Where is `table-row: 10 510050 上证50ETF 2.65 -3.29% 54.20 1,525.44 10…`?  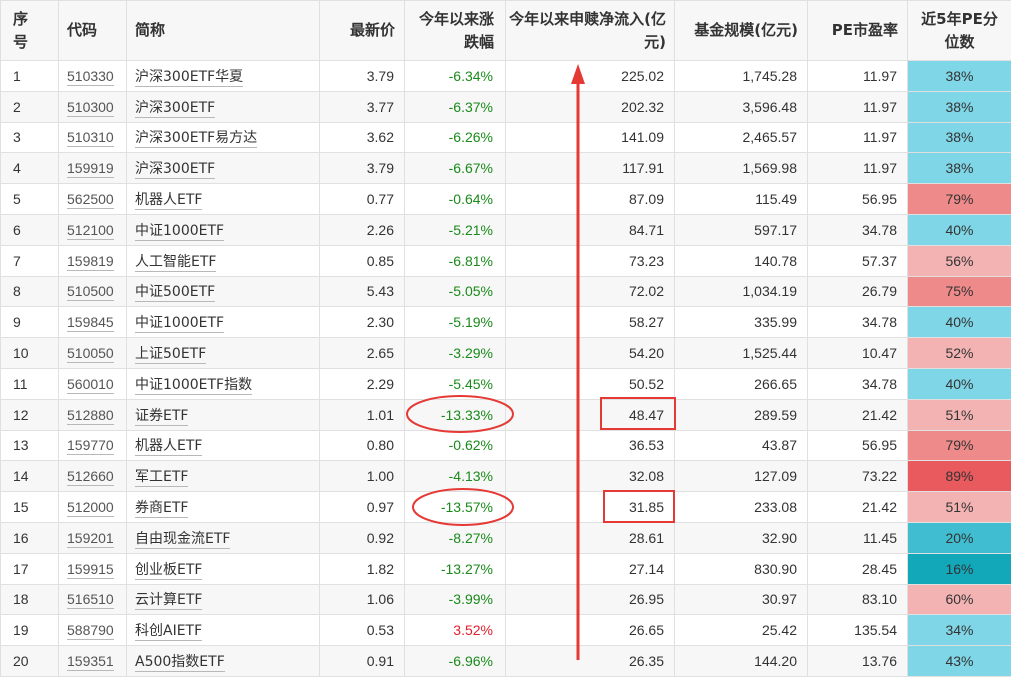 table-row: 10 510050 上证50ETF 2.65 -3.29% 54.20 1,525.44 10… is located at coordinates (505, 353).